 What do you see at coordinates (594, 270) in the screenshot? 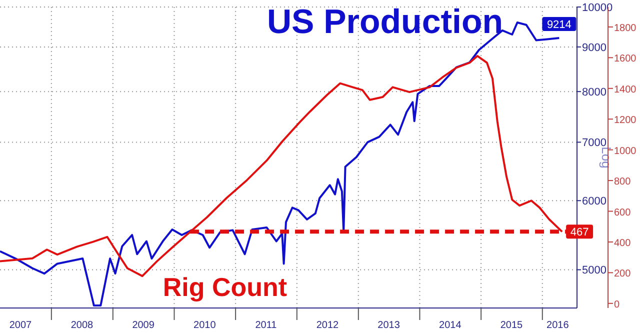
I see `y-tick-label: 5000` at bounding box center [594, 270].